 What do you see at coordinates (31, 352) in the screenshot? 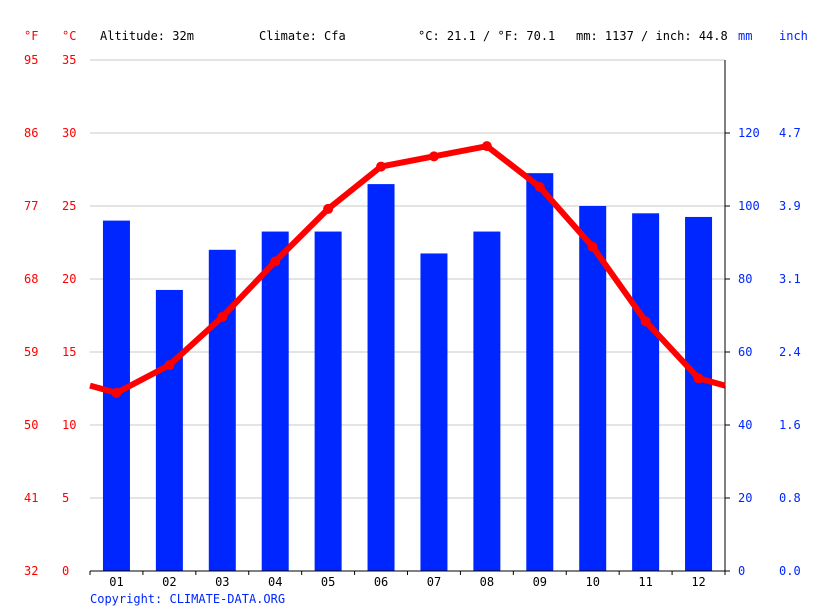
I see `fahrenheit-tick-label: 59` at bounding box center [31, 352].